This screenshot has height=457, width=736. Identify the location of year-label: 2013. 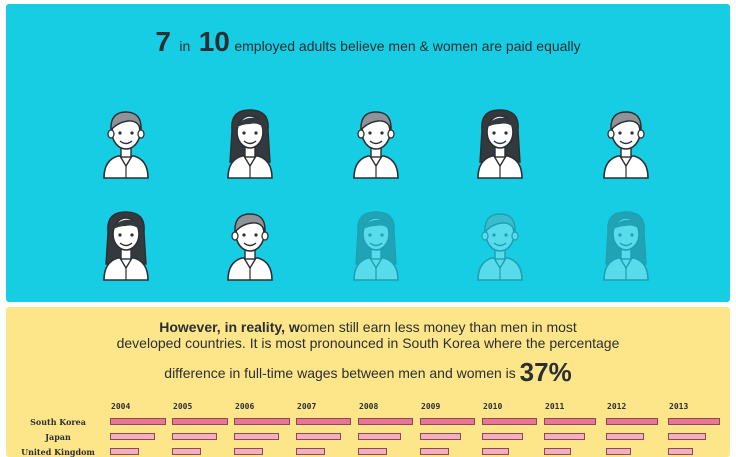
(679, 406).